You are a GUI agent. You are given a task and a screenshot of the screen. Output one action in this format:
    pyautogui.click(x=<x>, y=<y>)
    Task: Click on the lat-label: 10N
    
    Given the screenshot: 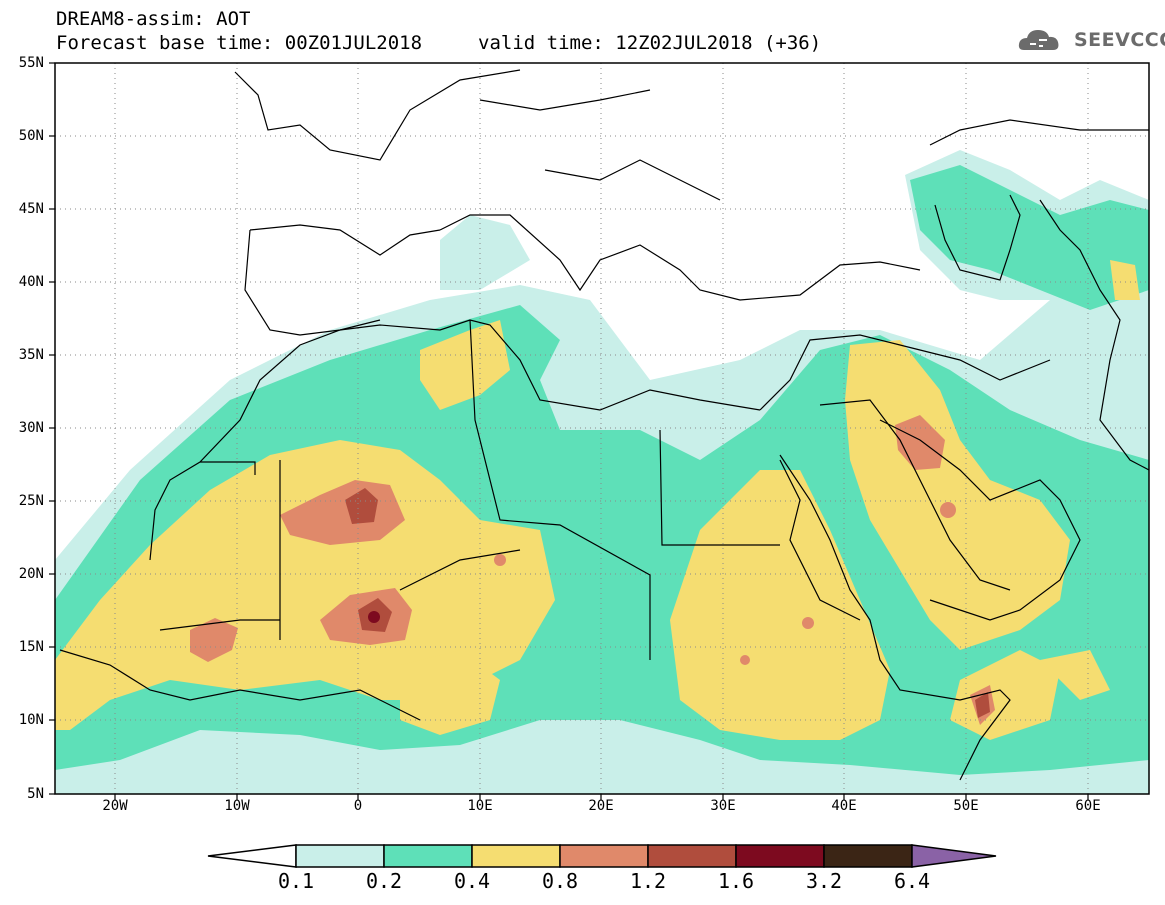 What is the action you would take?
    pyautogui.click(x=31, y=720)
    